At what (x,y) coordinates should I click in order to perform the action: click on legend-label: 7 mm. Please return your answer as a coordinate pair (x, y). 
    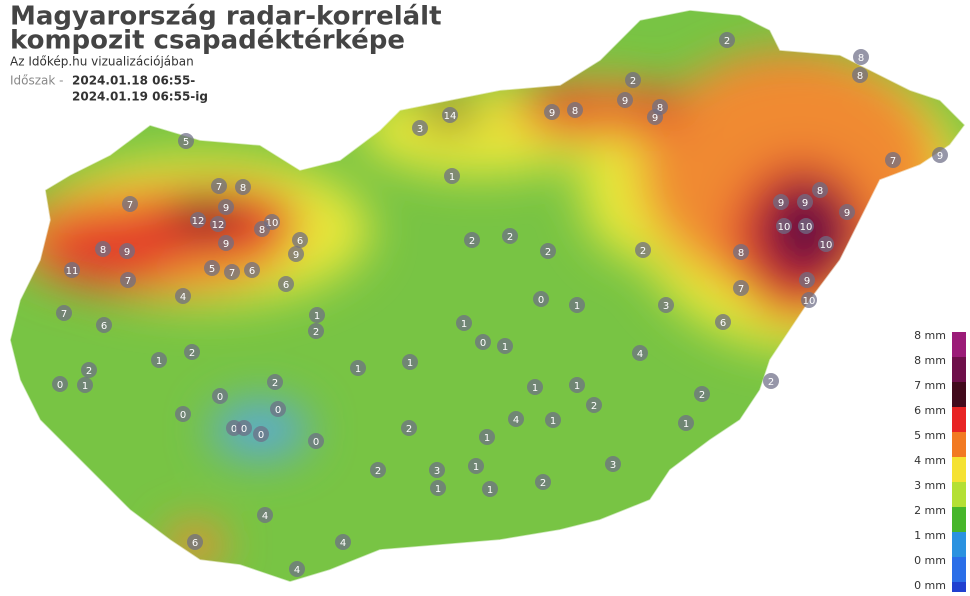
    Looking at the image, I should click on (930, 385).